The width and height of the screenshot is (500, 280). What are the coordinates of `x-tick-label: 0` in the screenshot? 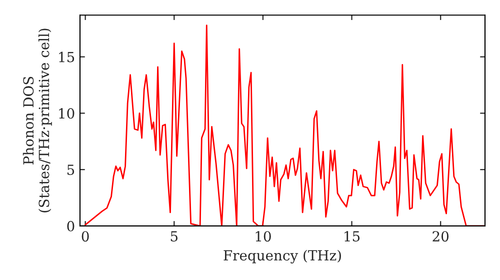 It's located at (85, 236).